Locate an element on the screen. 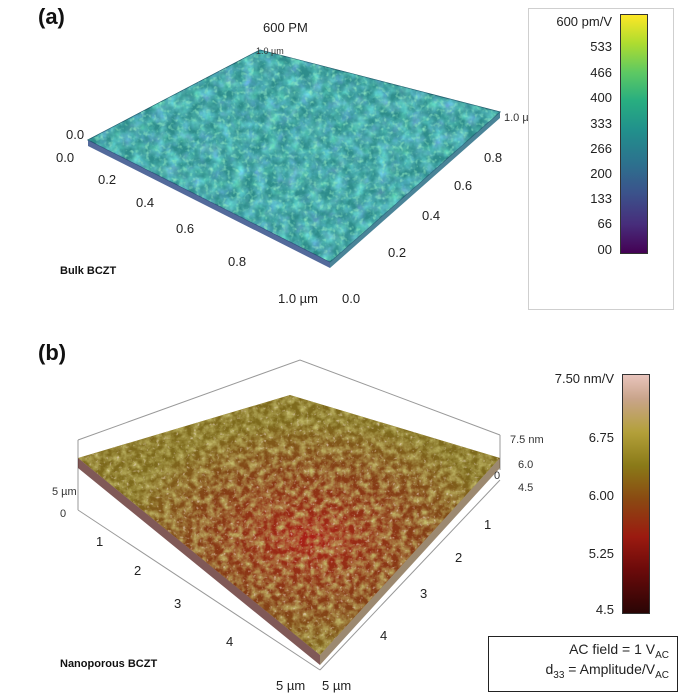 The width and height of the screenshot is (700, 700). panel-b-x-tick: 4 is located at coordinates (230, 641).